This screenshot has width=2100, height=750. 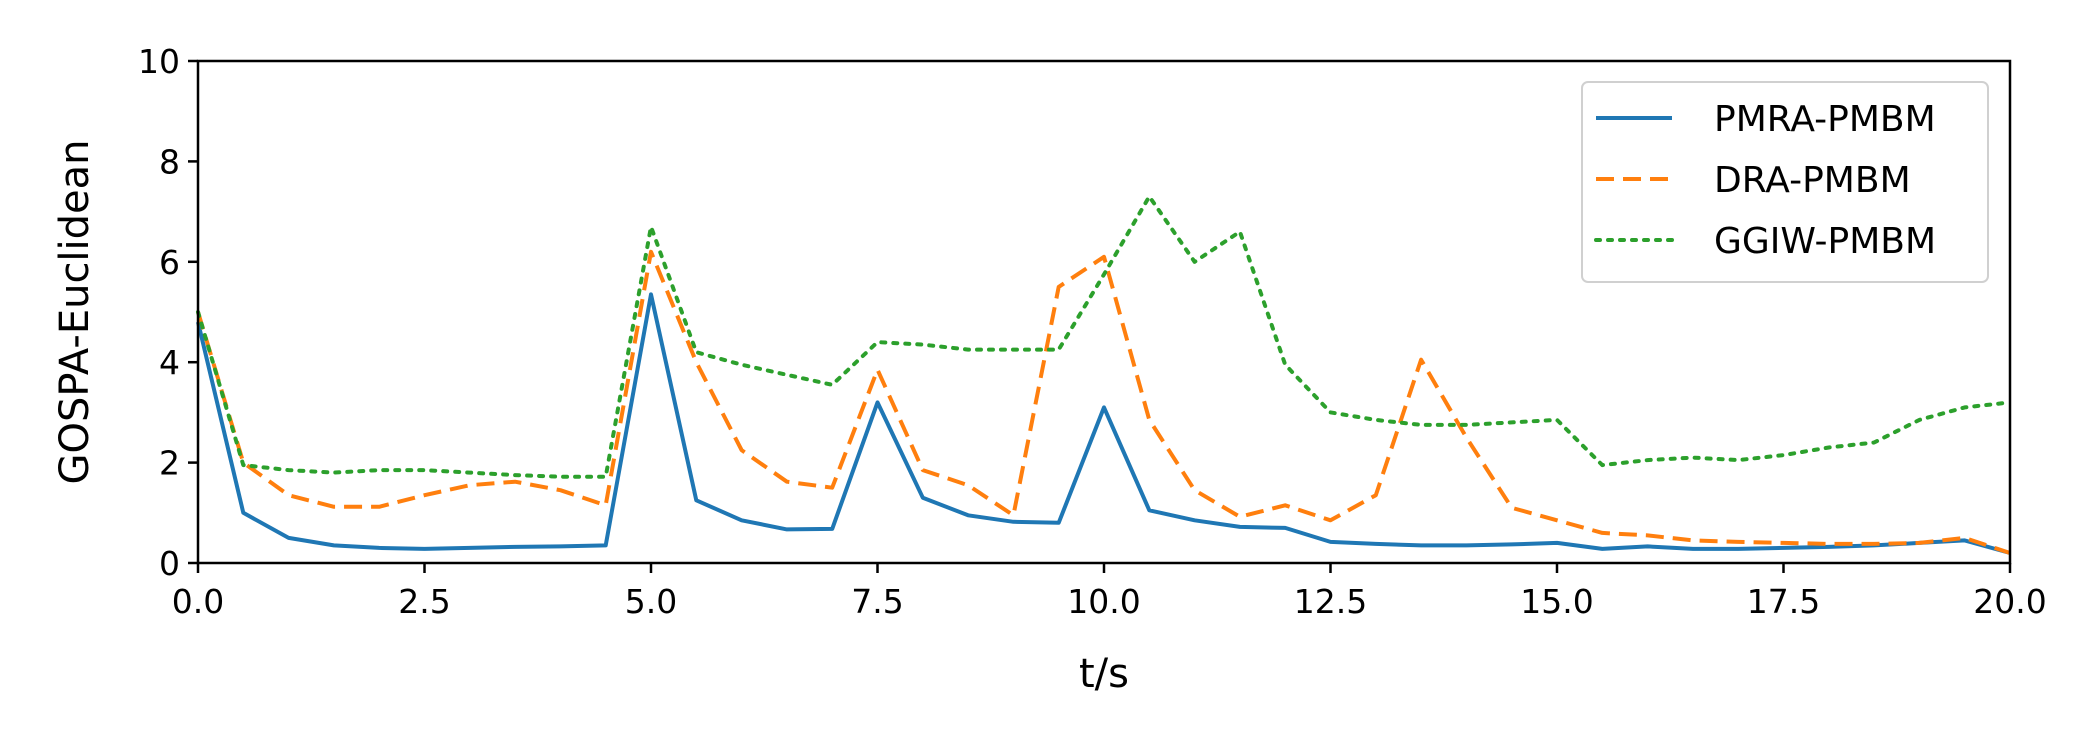 What do you see at coordinates (2009, 601) in the screenshot?
I see `x-tick-label: 20.0` at bounding box center [2009, 601].